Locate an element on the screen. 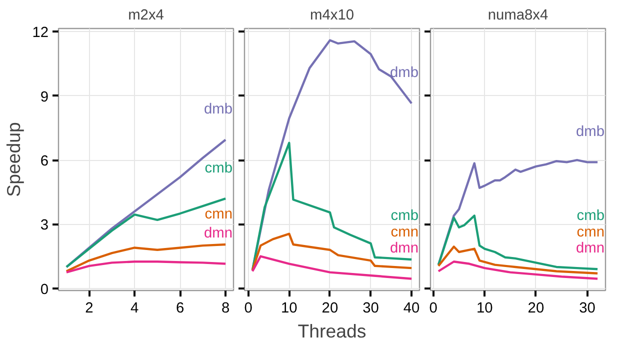 The width and height of the screenshot is (634, 356). x-axis-title: Threads is located at coordinates (332, 331).